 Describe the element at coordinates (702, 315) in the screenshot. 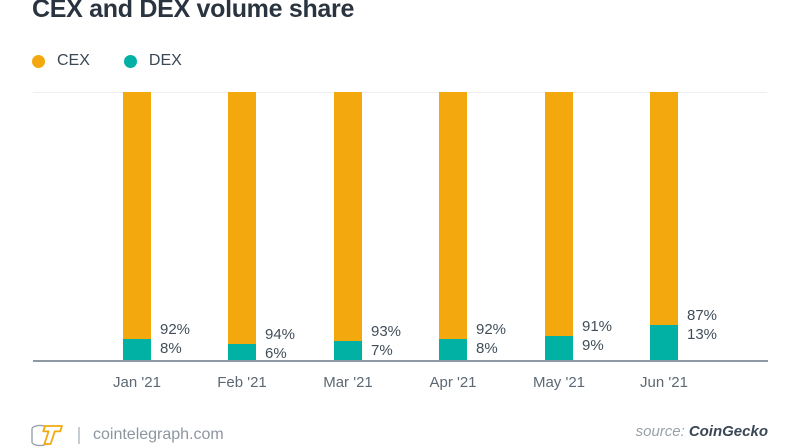

I see `cex-value-label: 87%` at that location.